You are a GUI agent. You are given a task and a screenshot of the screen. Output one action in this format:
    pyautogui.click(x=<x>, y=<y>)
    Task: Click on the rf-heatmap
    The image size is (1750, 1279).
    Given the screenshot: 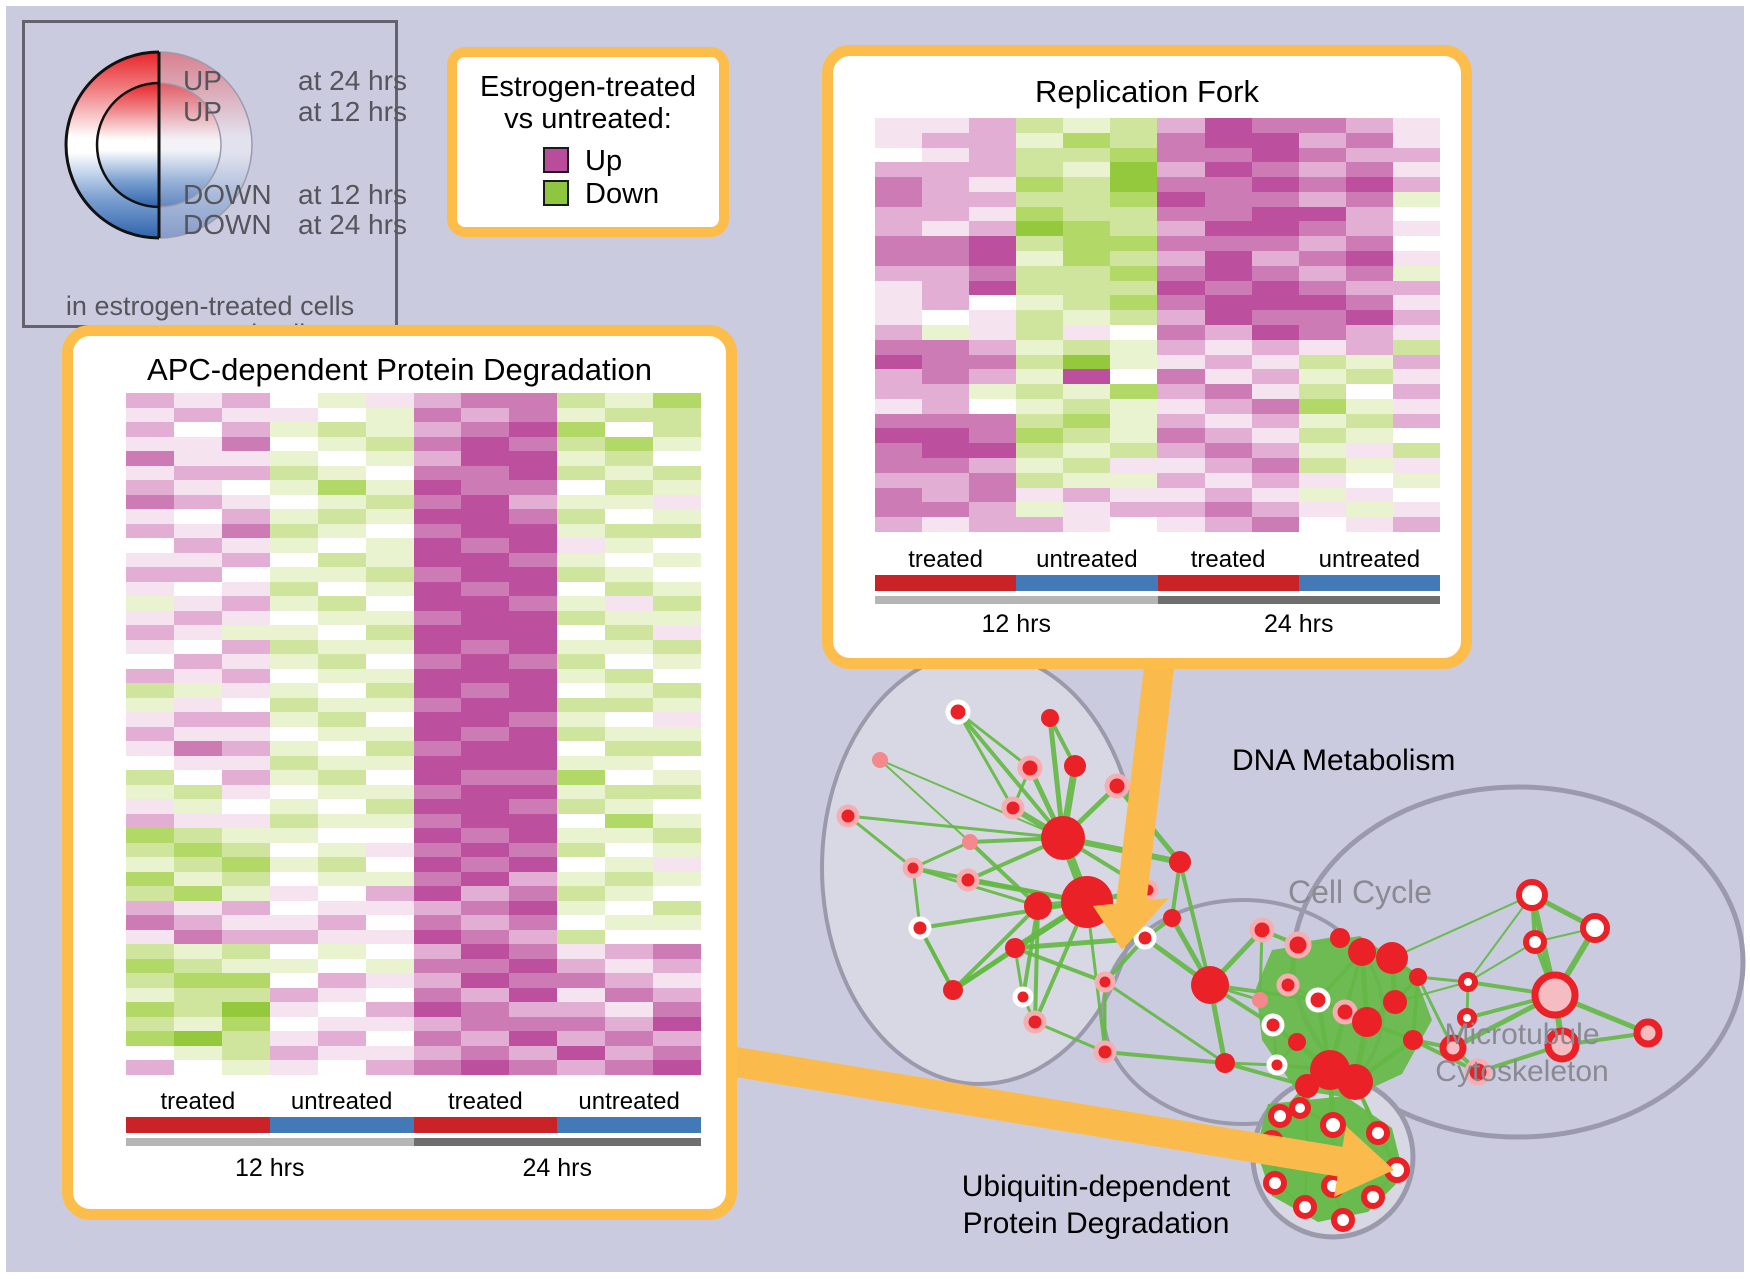 What is the action you would take?
    pyautogui.click(x=1157, y=325)
    